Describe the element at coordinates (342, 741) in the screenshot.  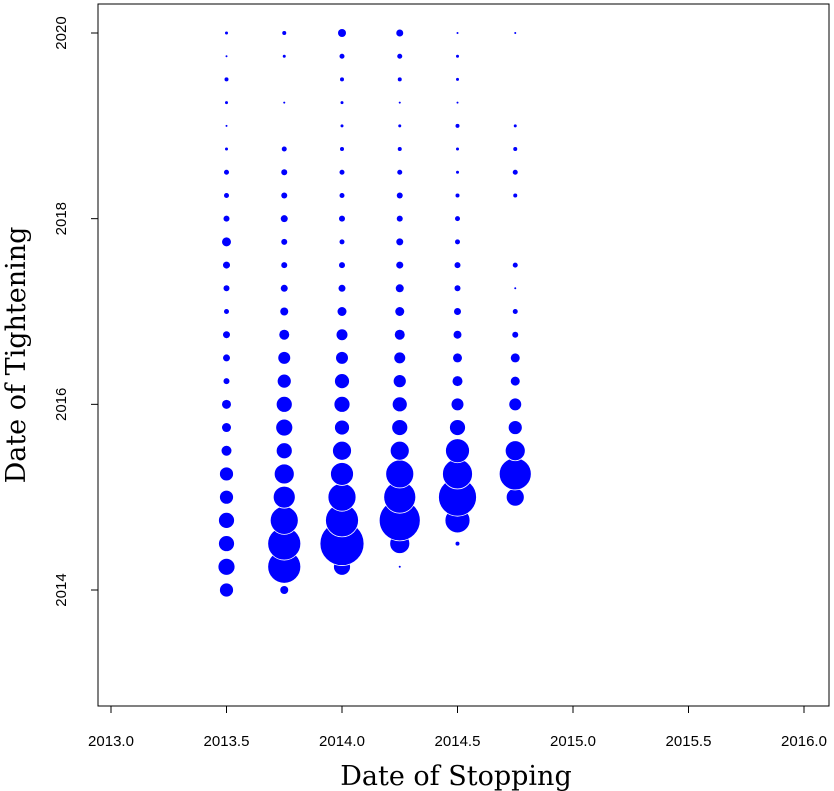
I see `x-tick-label: 2014.0` at that location.